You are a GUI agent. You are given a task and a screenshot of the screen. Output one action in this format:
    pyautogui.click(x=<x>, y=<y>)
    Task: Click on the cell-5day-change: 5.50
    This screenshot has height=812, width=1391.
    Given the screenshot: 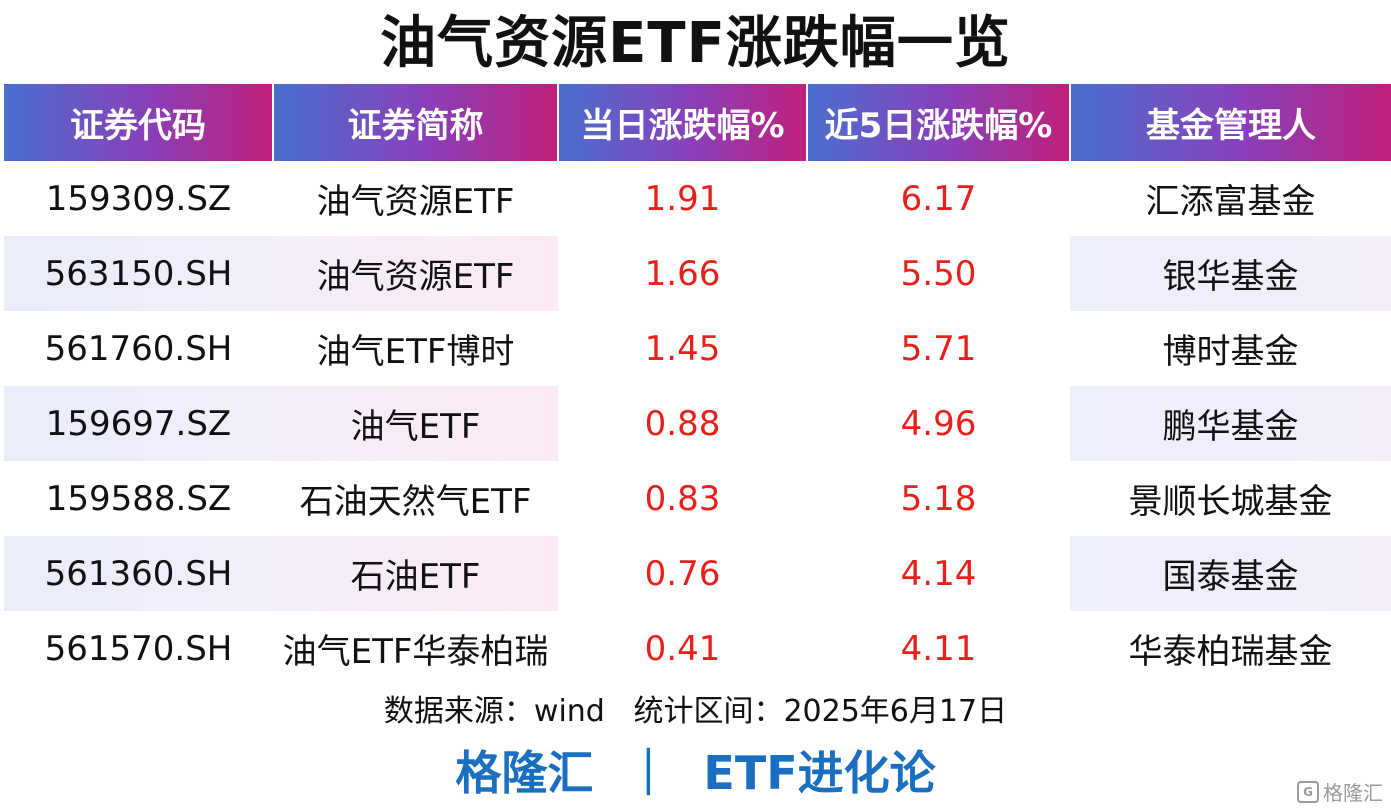 What is the action you would take?
    pyautogui.click(x=938, y=273)
    